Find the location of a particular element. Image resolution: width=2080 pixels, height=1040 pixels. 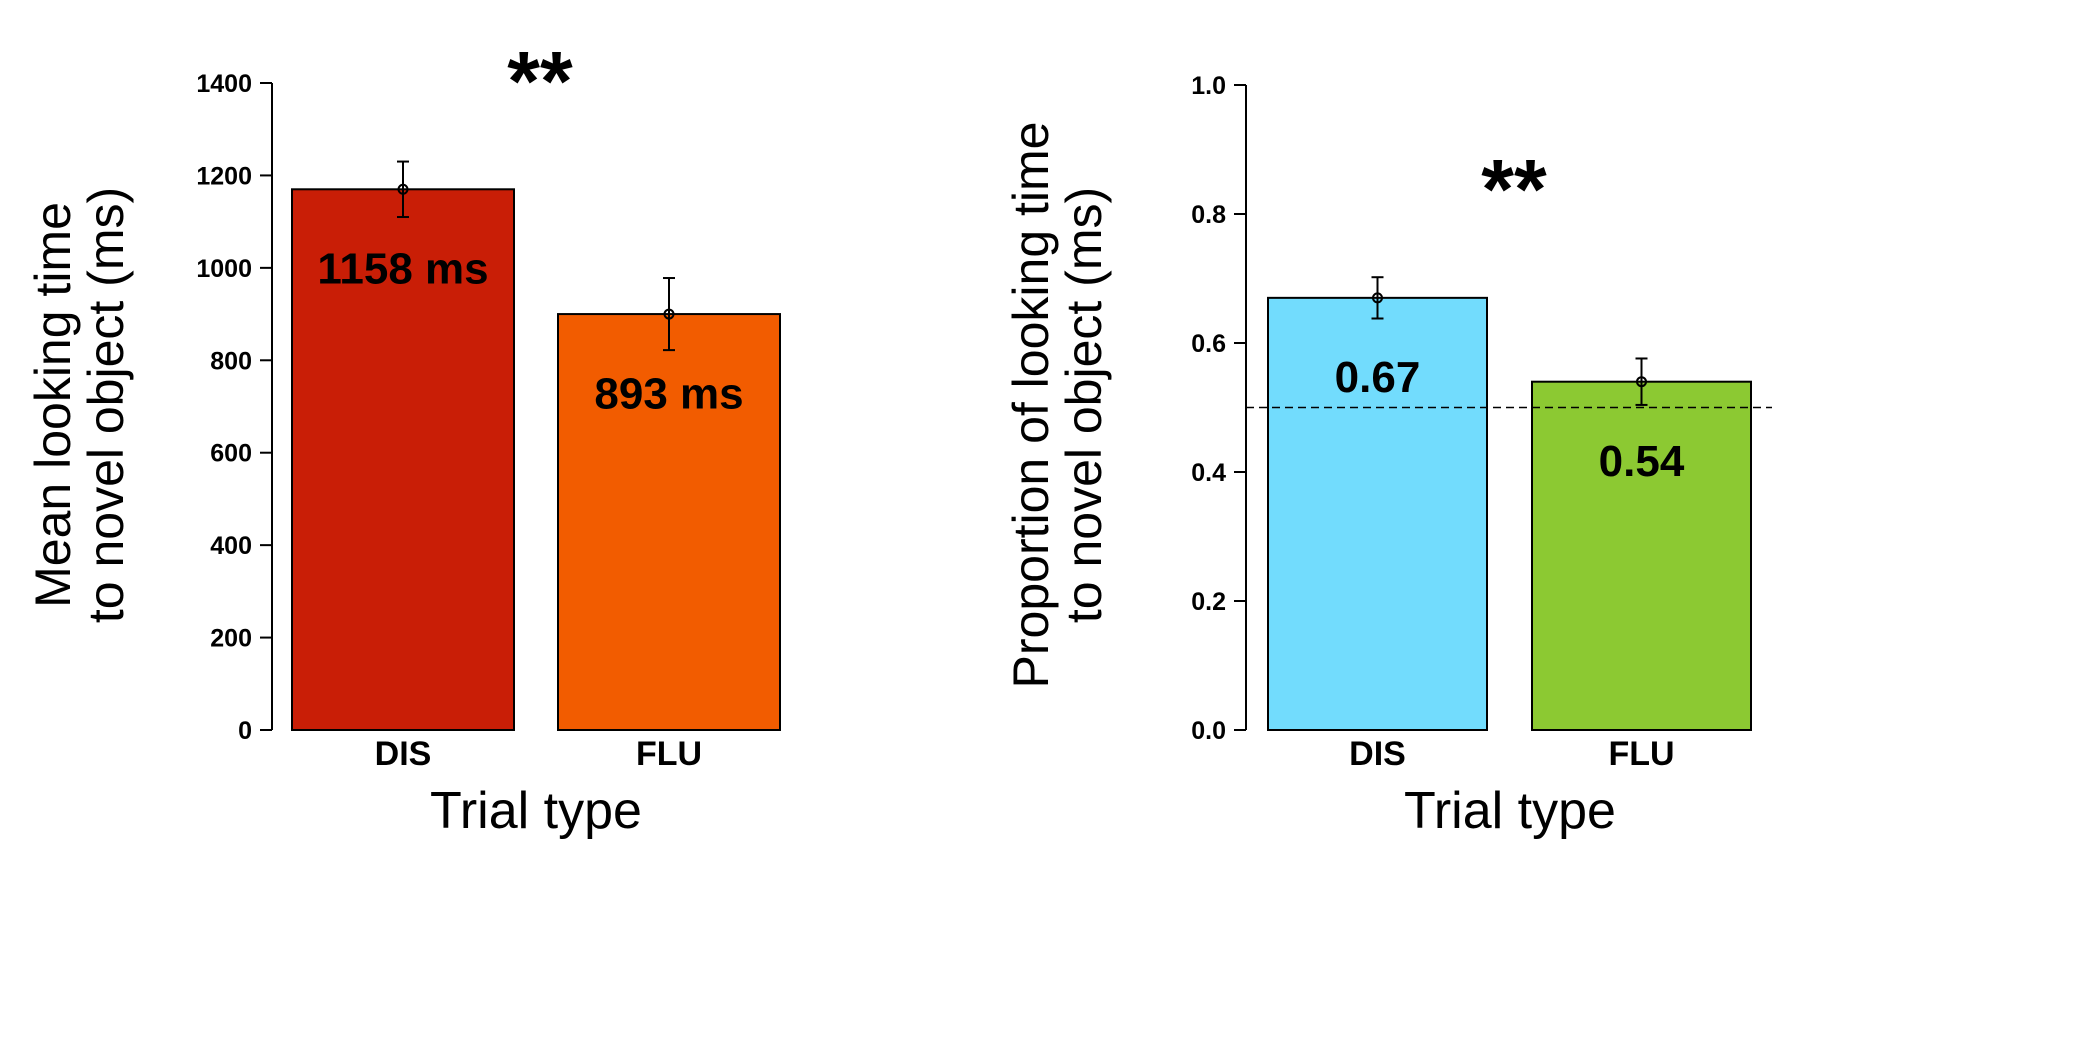

chart1-y-tick-label: 1400 is located at coordinates (224, 84).